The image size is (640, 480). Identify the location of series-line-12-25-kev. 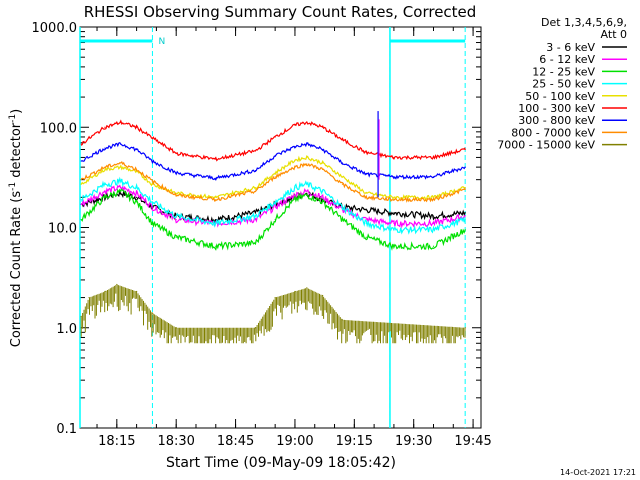
(273, 219).